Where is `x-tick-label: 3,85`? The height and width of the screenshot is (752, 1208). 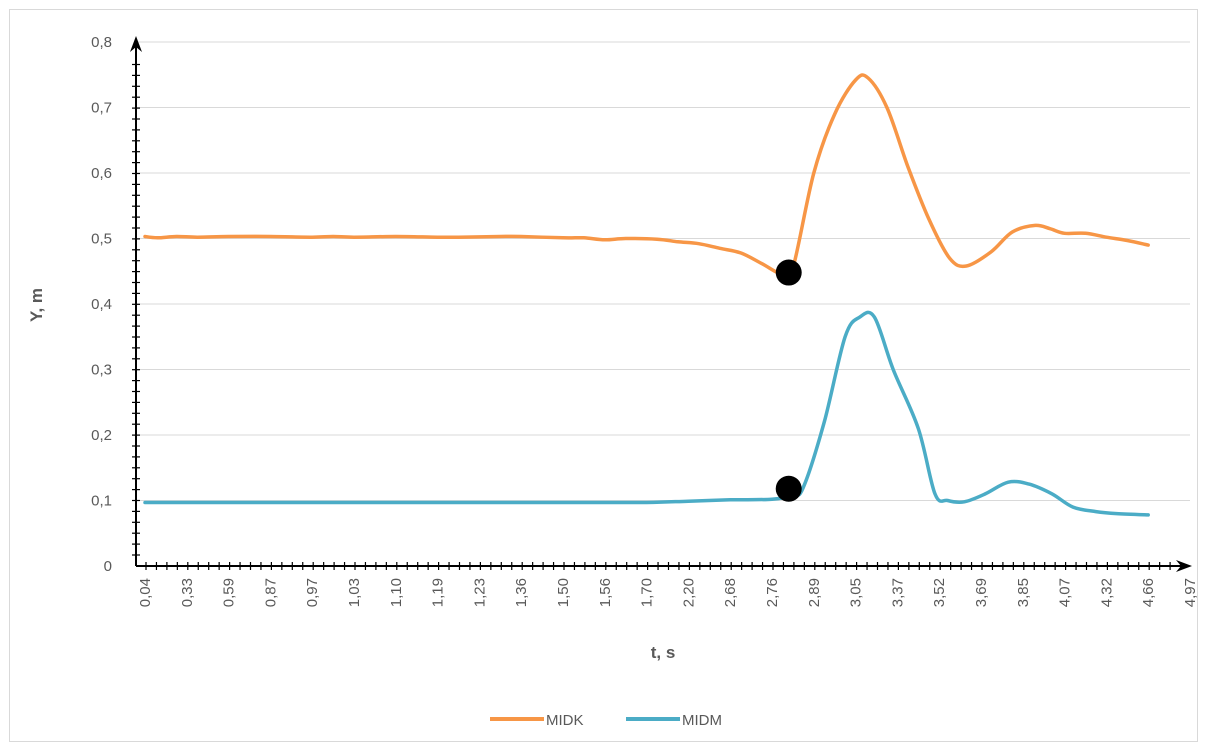
x-tick-label: 3,85 is located at coordinates (1023, 592).